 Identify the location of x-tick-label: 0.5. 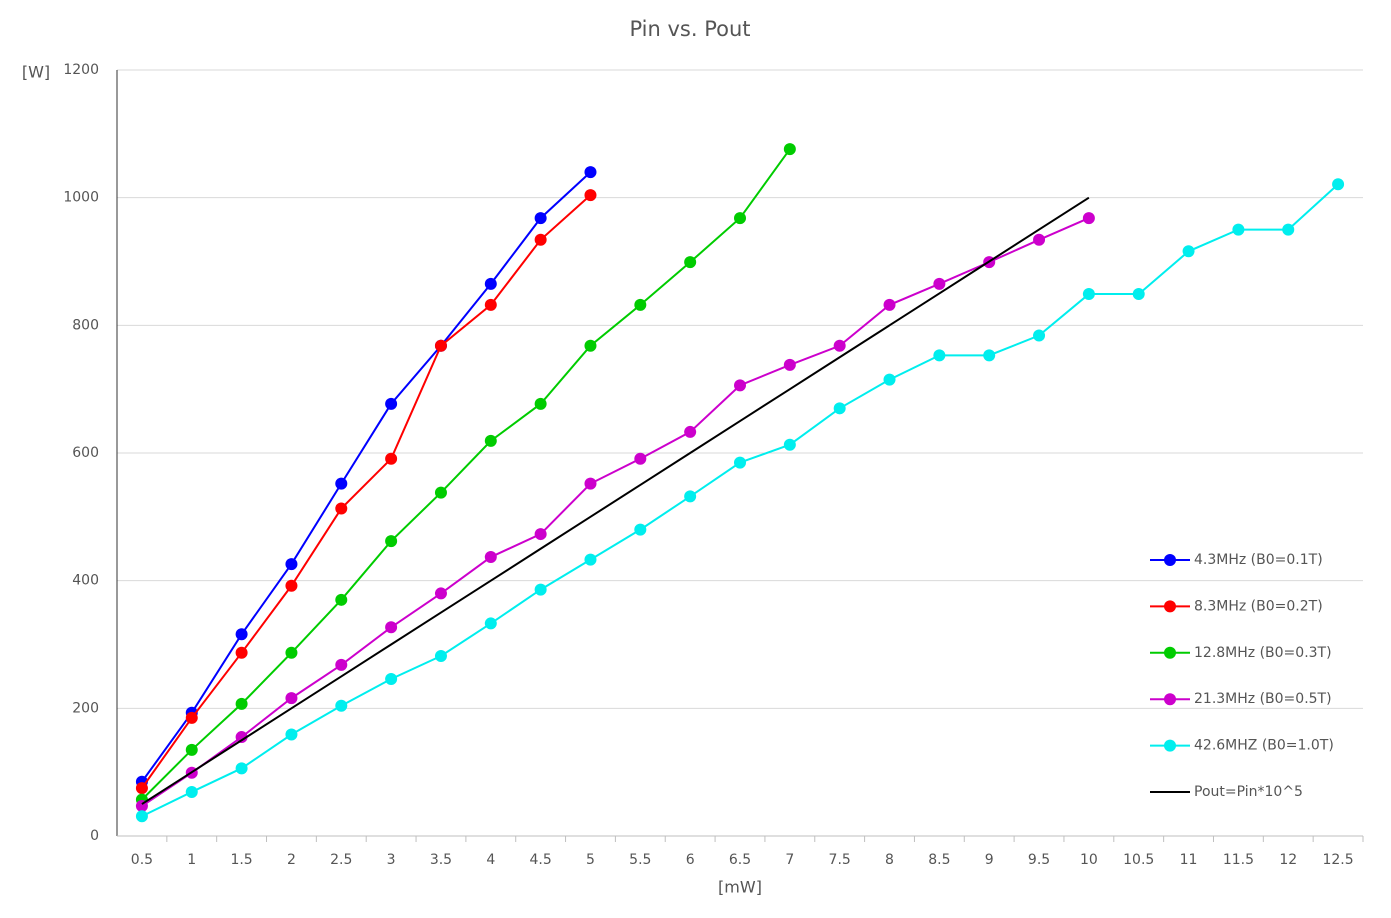
(142, 860).